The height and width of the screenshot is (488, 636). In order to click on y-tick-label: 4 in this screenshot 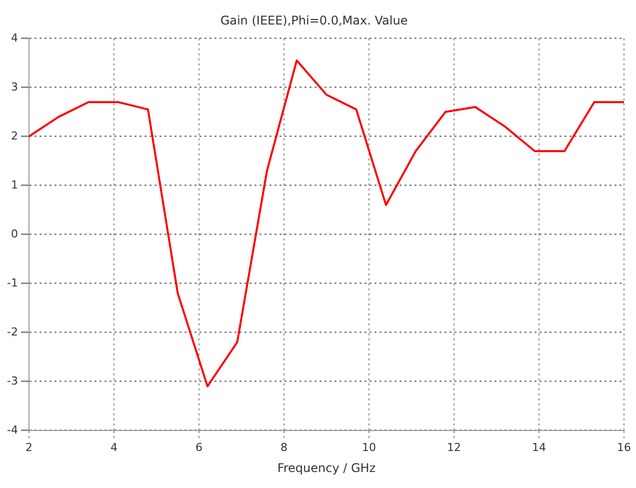, I will do `click(14, 37)`.